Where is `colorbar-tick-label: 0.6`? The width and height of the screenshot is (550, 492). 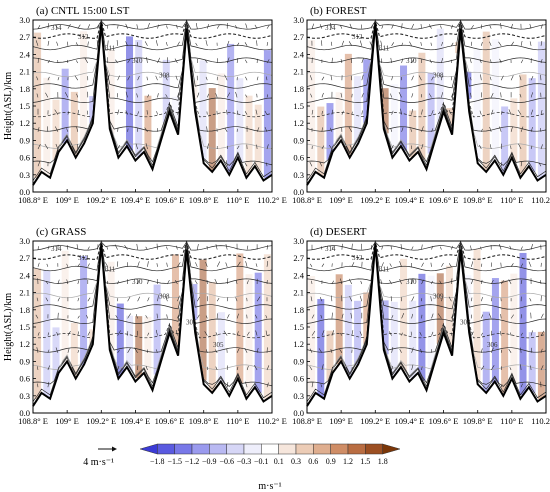
colorbar-tick-label: 0.6 is located at coordinates (313, 461).